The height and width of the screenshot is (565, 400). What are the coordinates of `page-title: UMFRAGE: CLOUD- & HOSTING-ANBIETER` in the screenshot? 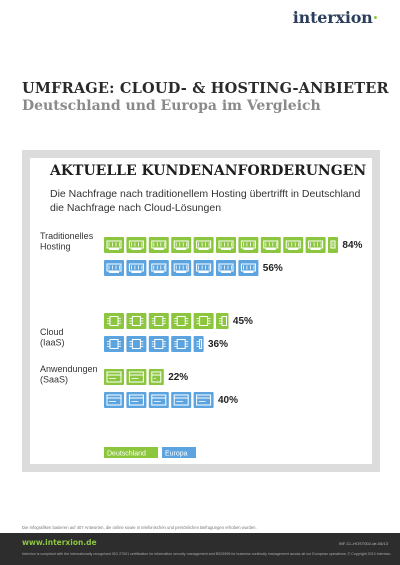 It's located at (205, 88).